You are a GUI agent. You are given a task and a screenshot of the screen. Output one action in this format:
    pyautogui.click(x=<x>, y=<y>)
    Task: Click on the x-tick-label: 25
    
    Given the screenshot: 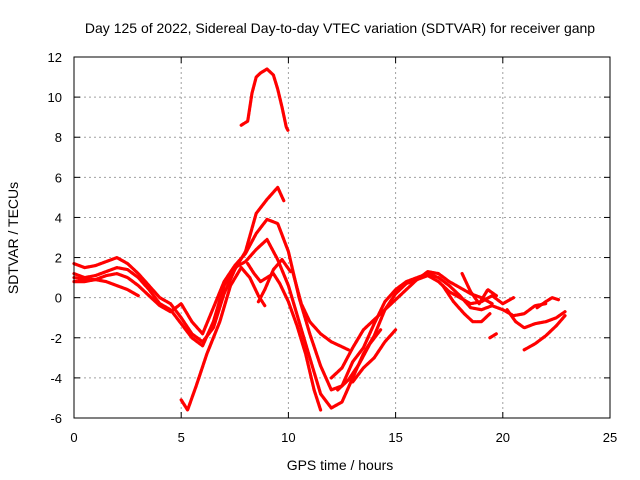 What is the action you would take?
    pyautogui.click(x=610, y=437)
    